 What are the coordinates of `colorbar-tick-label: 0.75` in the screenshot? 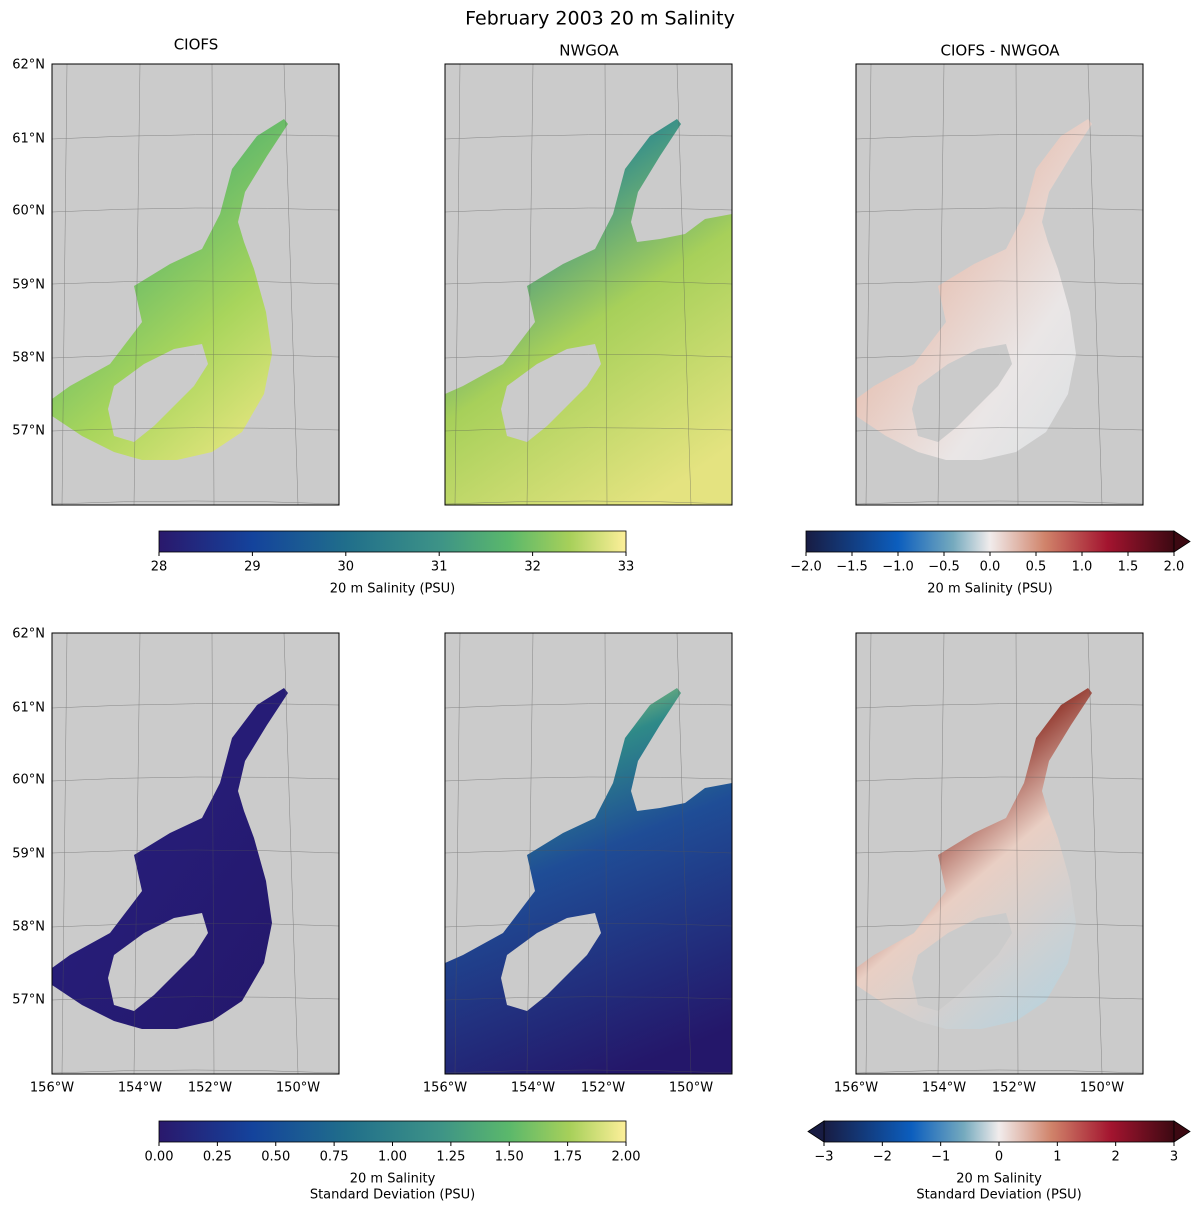 It's located at (334, 1157).